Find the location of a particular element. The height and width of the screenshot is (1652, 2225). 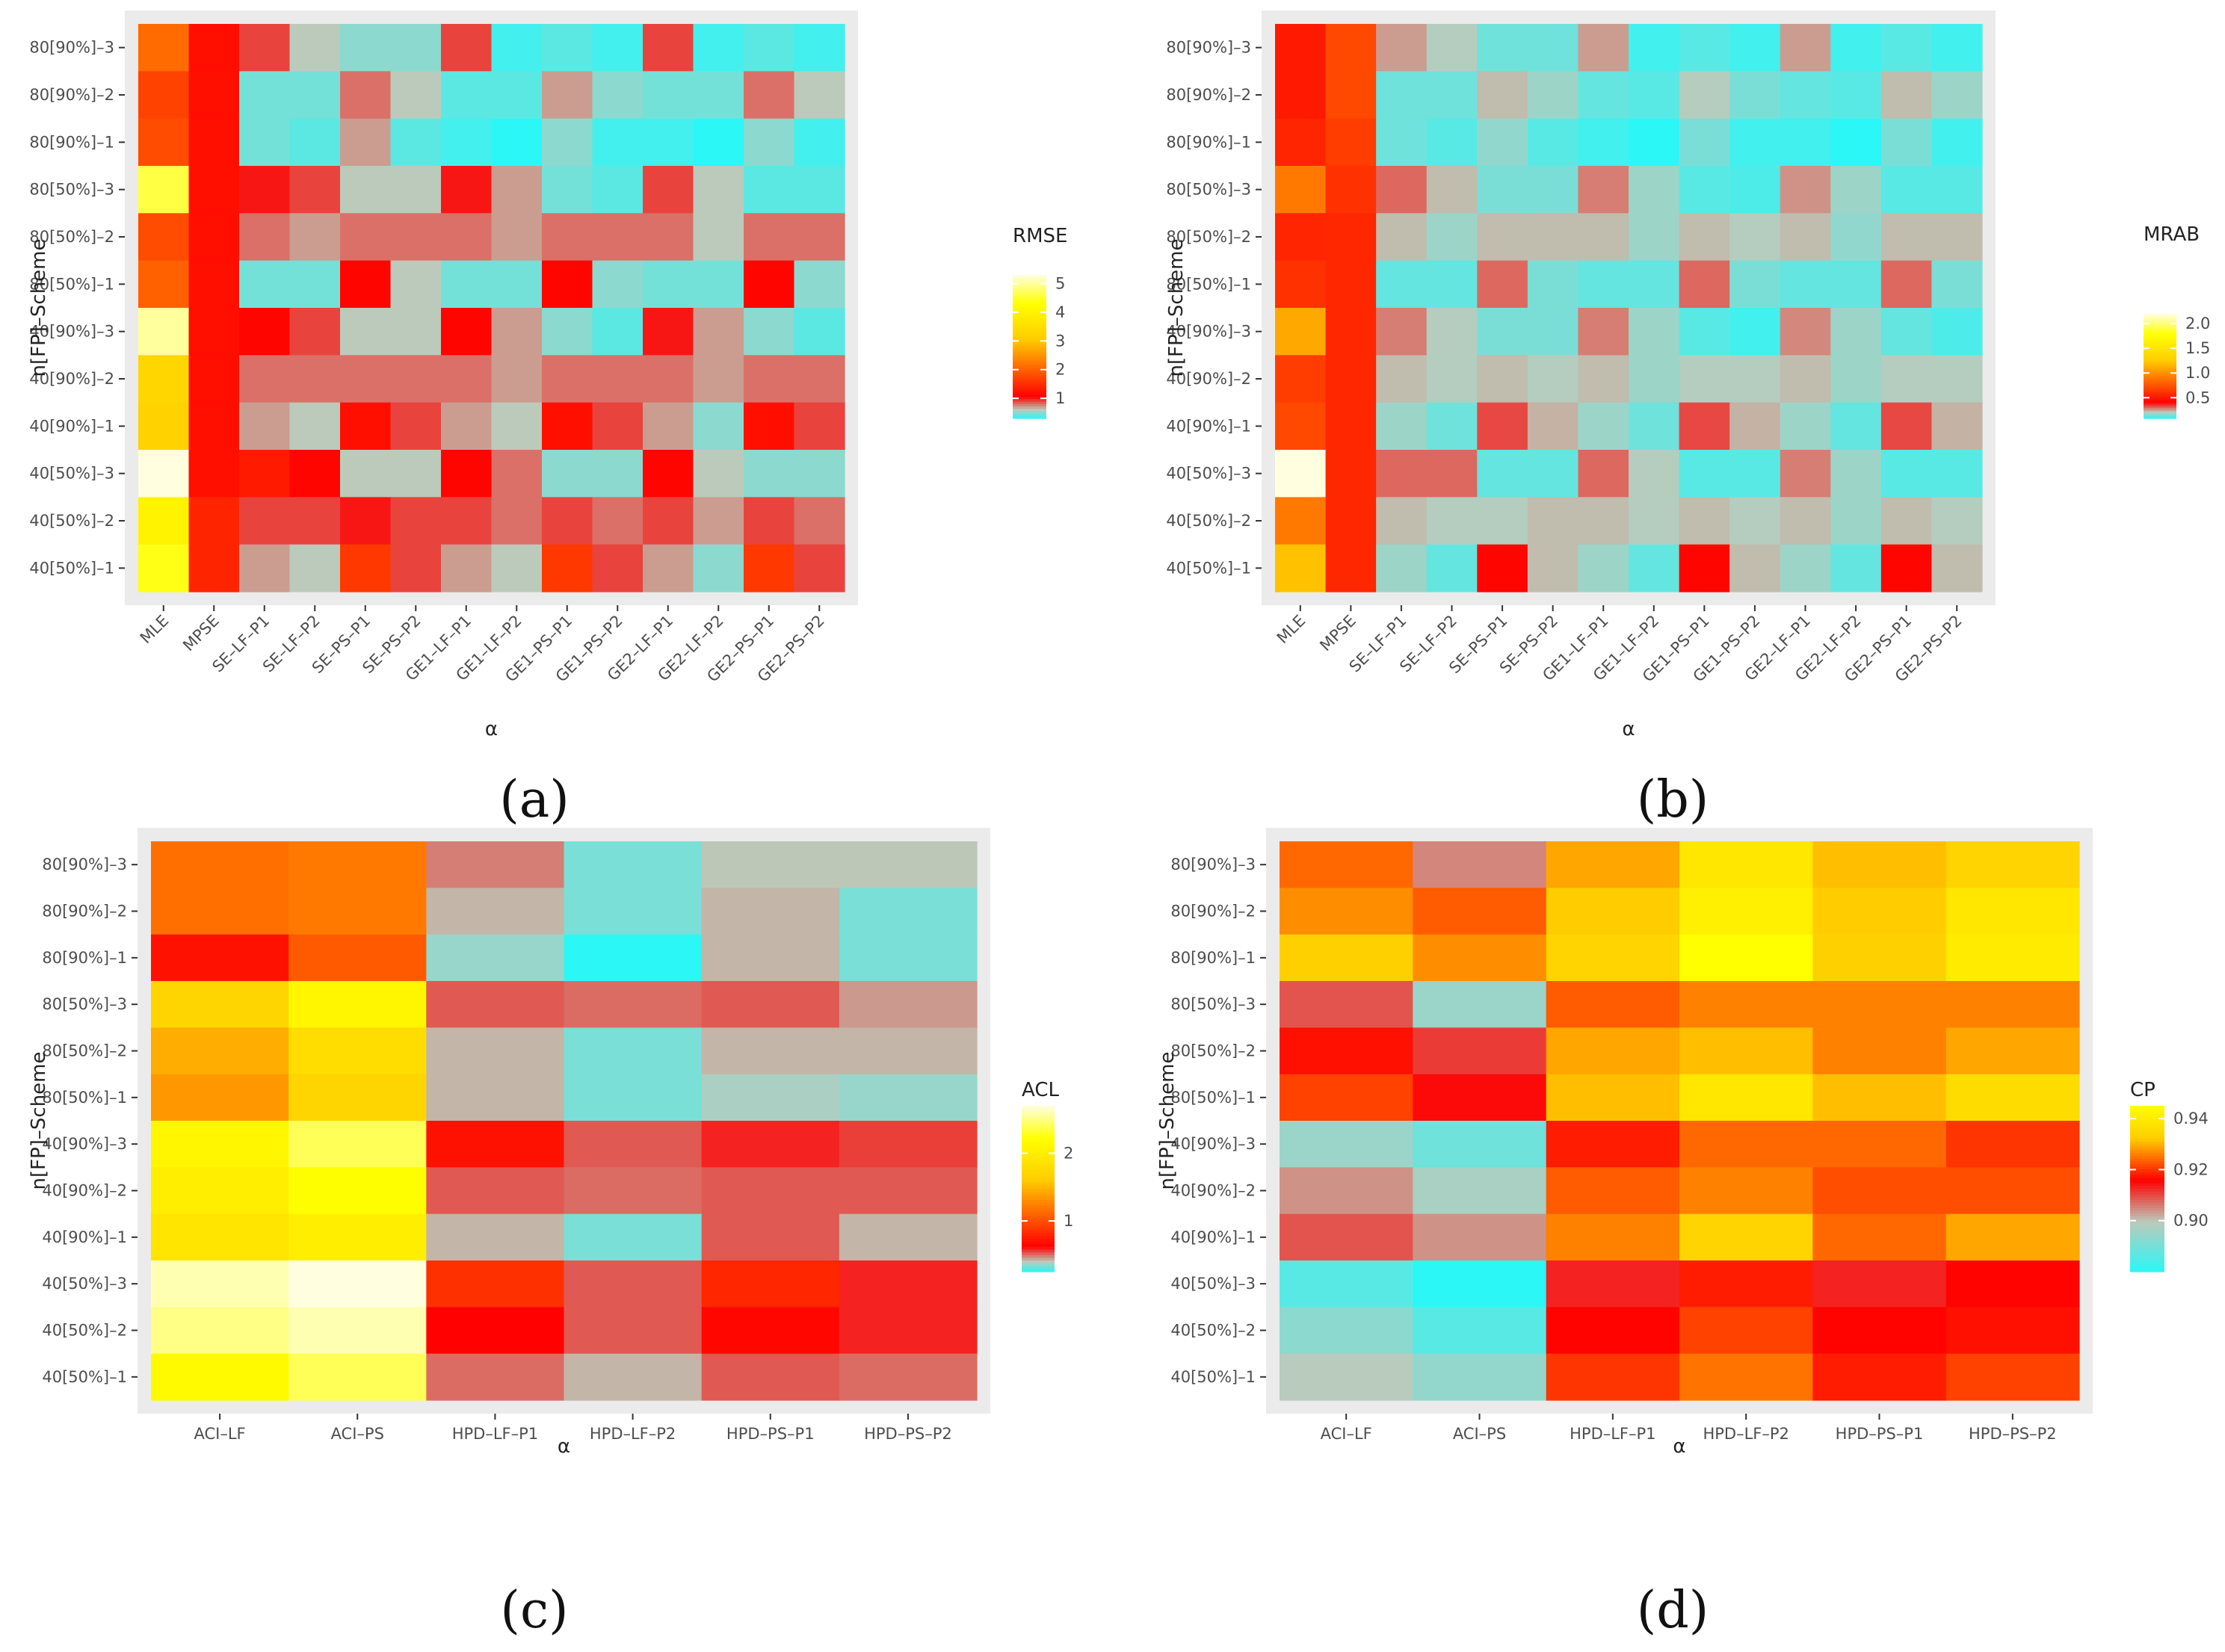

y-tick-label: 80[90%]–1 is located at coordinates (1208, 142).